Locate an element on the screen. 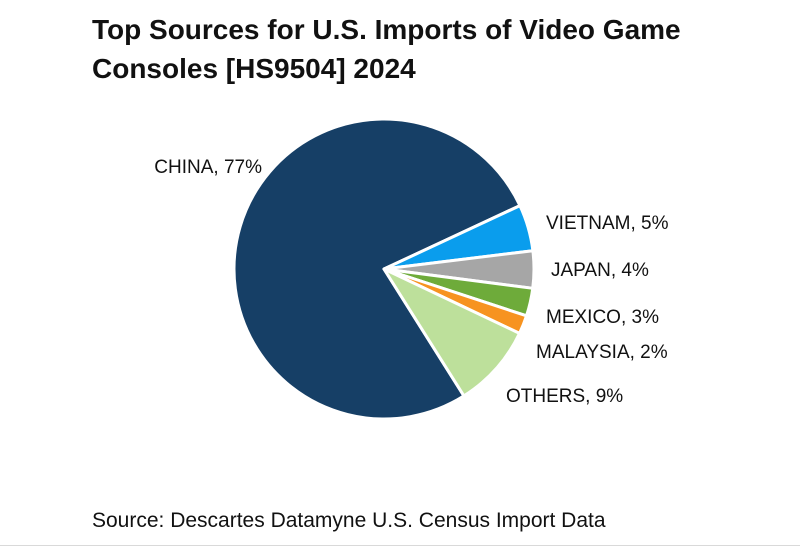  pie-slice-others is located at coordinates (451, 332).